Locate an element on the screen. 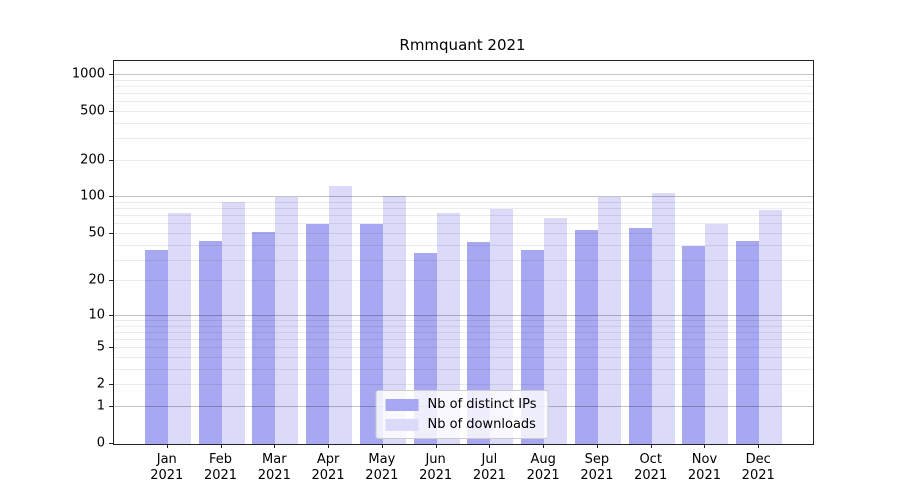 The height and width of the screenshot is (500, 900). y-tick-label: 10 is located at coordinates (96, 315).